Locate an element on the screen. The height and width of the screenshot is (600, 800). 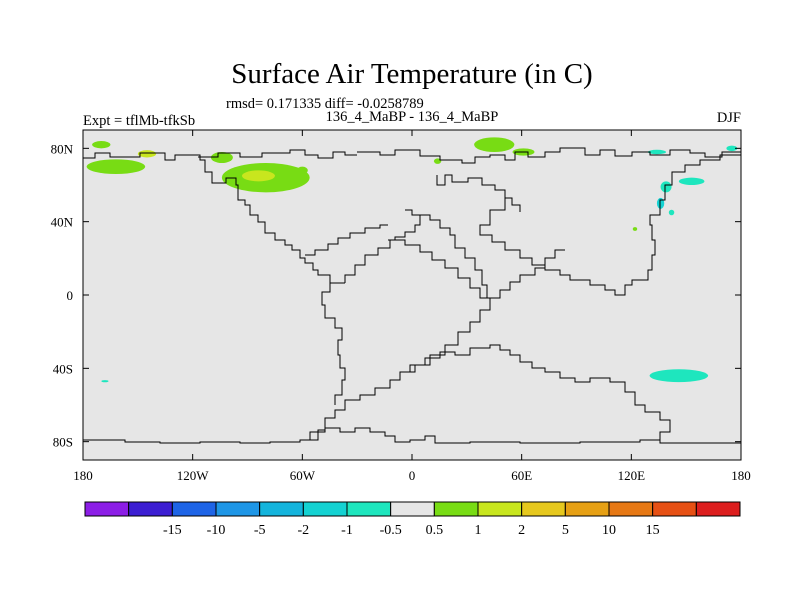
x-tick-label: 0 is located at coordinates (412, 475).